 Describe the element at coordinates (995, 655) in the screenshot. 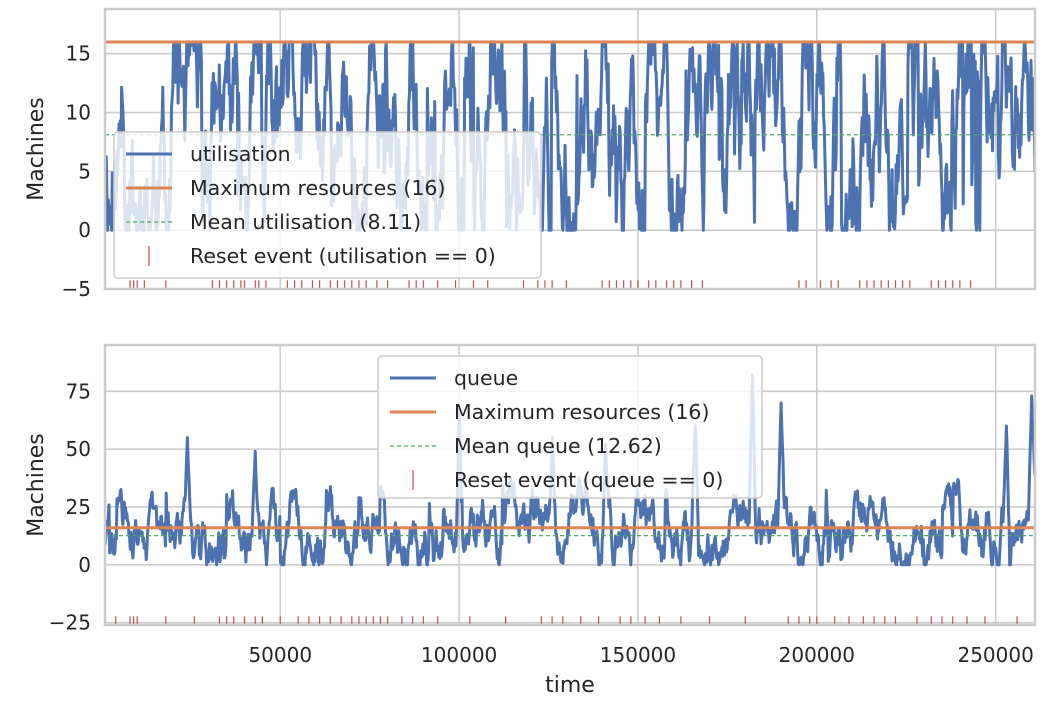

I see `x-tick-label: 250000` at that location.